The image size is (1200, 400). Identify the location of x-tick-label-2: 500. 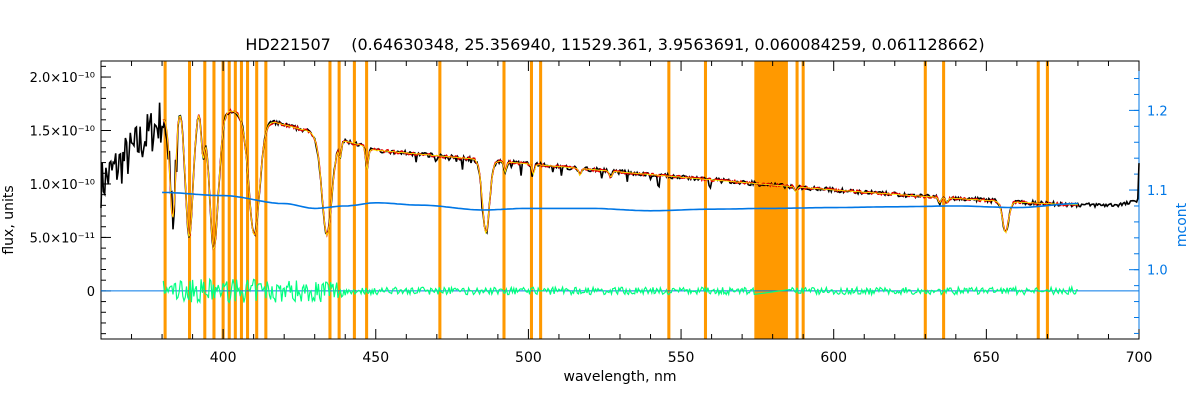
(528, 358).